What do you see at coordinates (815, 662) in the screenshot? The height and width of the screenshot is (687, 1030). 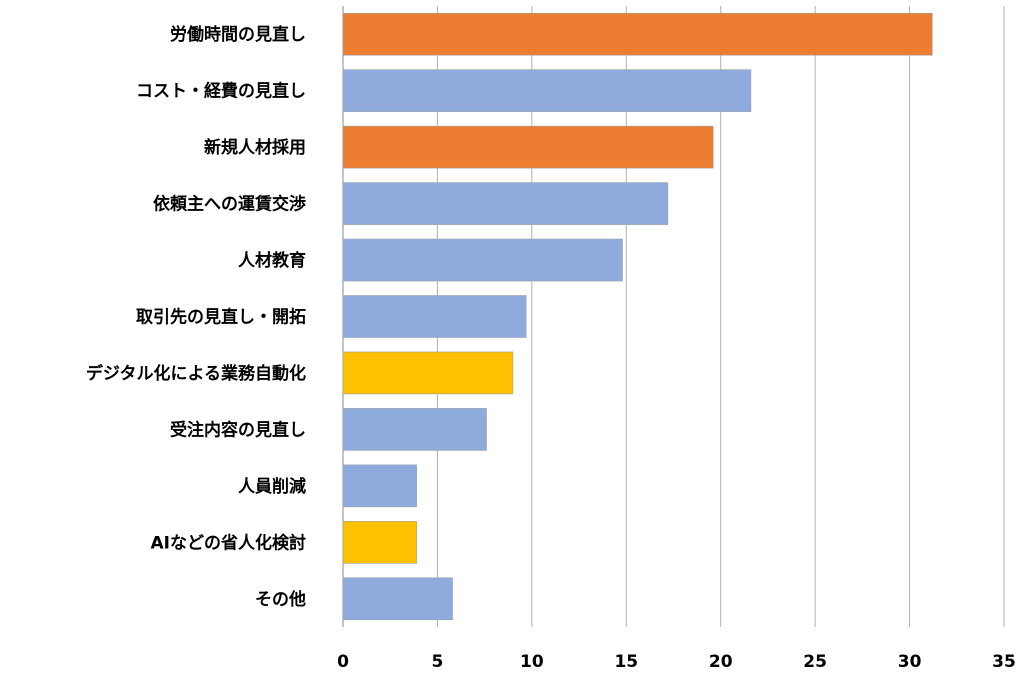 I see `x-tick-label: 25` at bounding box center [815, 662].